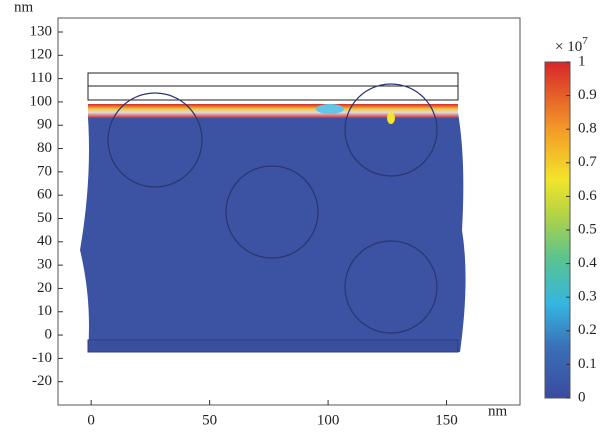  What do you see at coordinates (209, 420) in the screenshot?
I see `x-tick-label: 50` at bounding box center [209, 420].